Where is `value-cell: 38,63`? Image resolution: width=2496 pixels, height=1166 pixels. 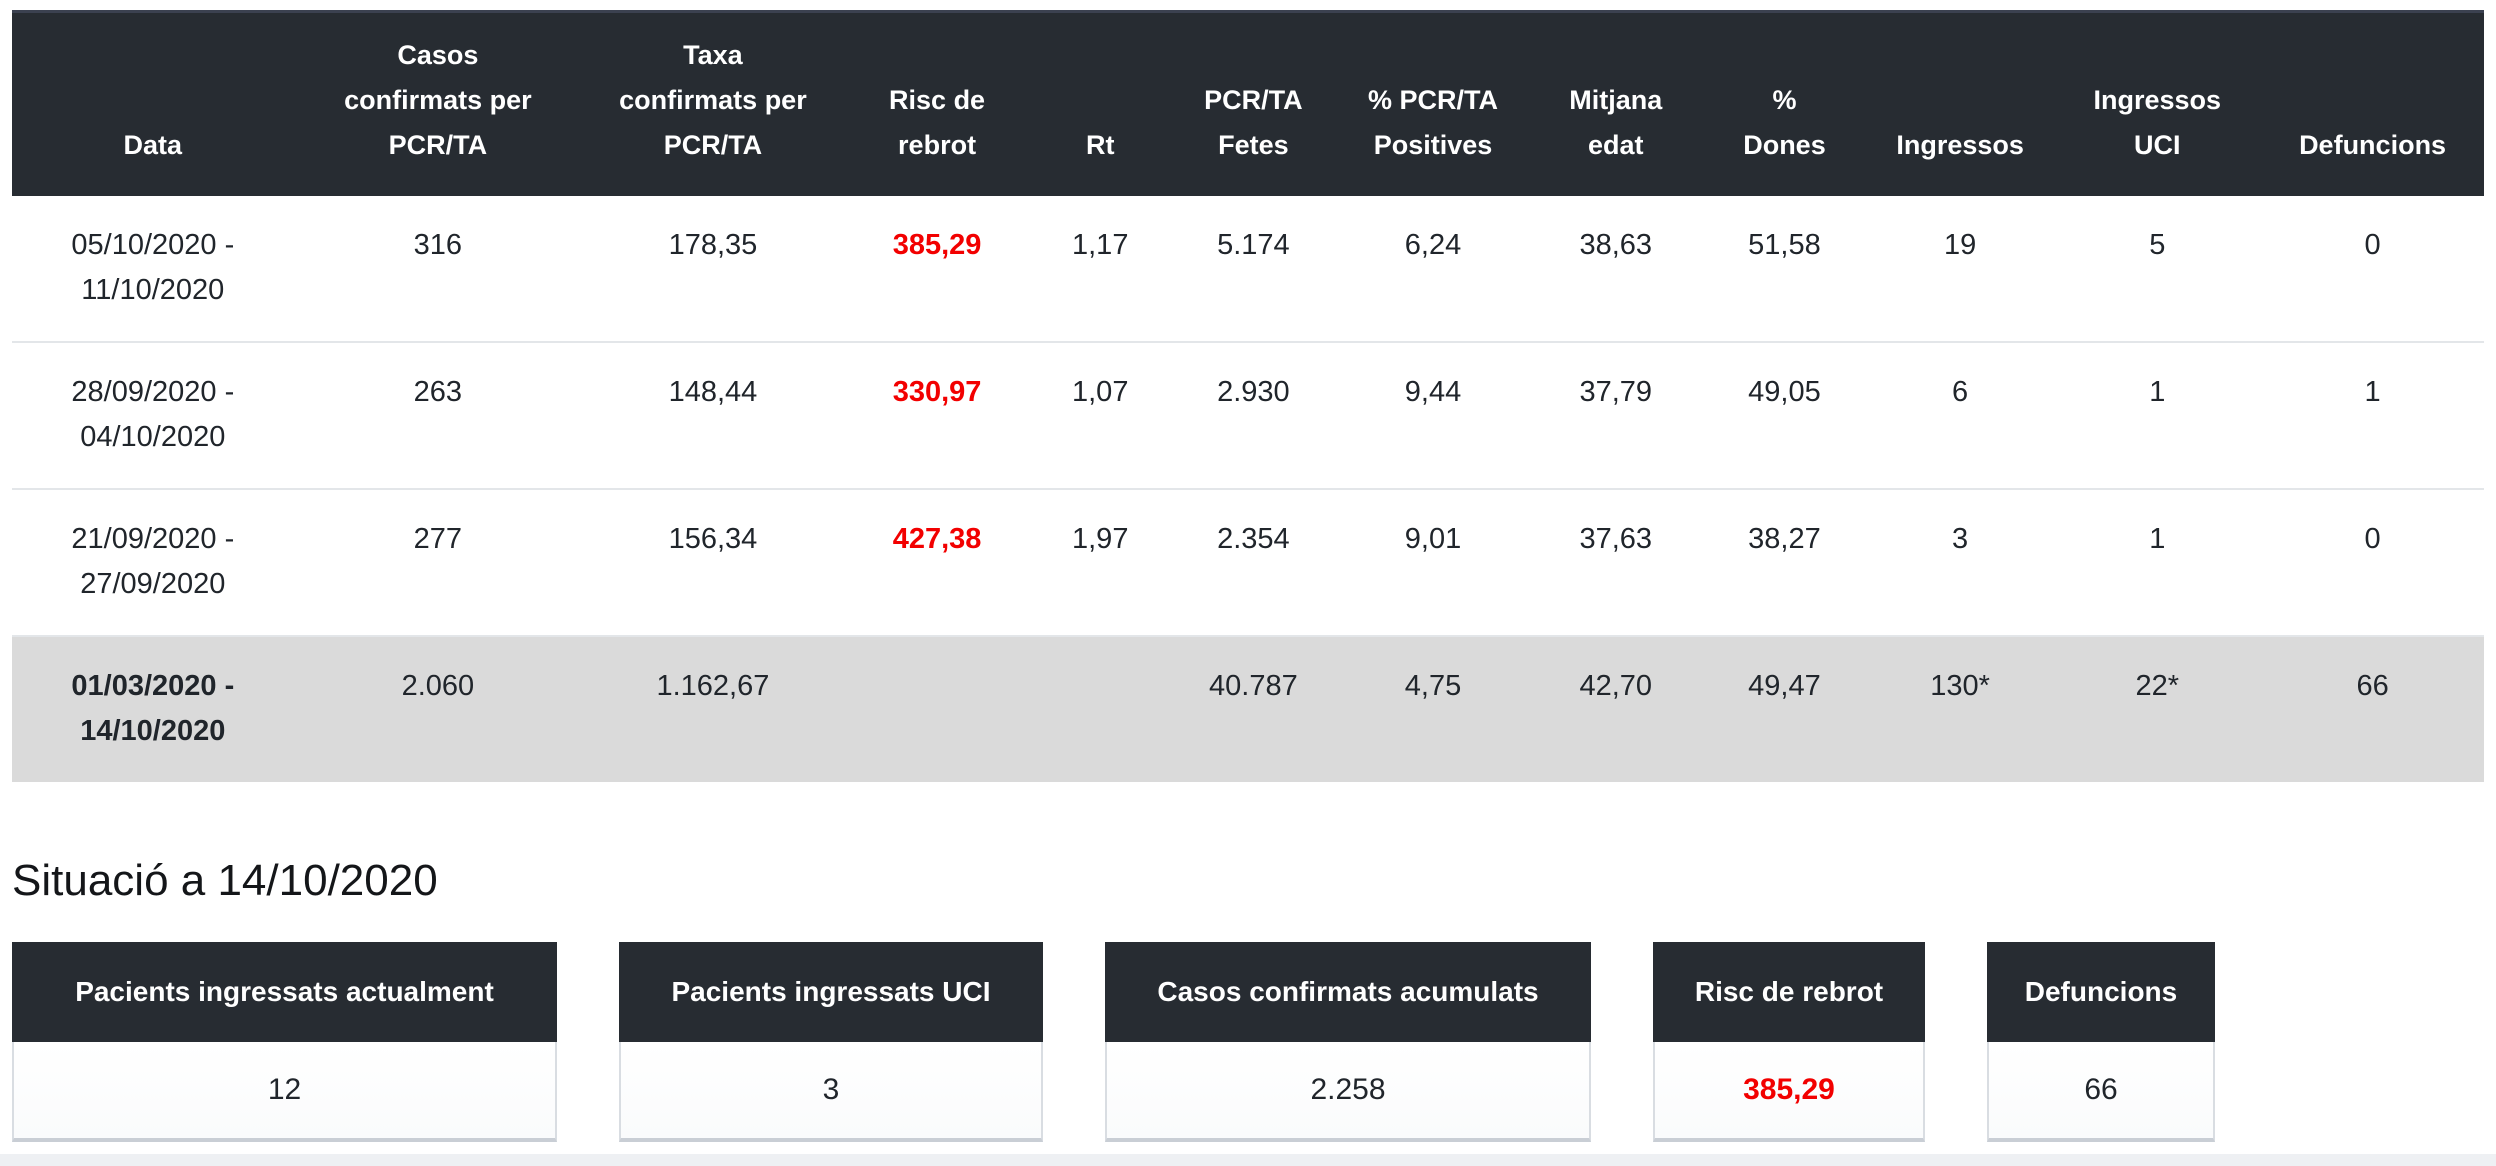
value-cell: 38,63 is located at coordinates (1616, 245).